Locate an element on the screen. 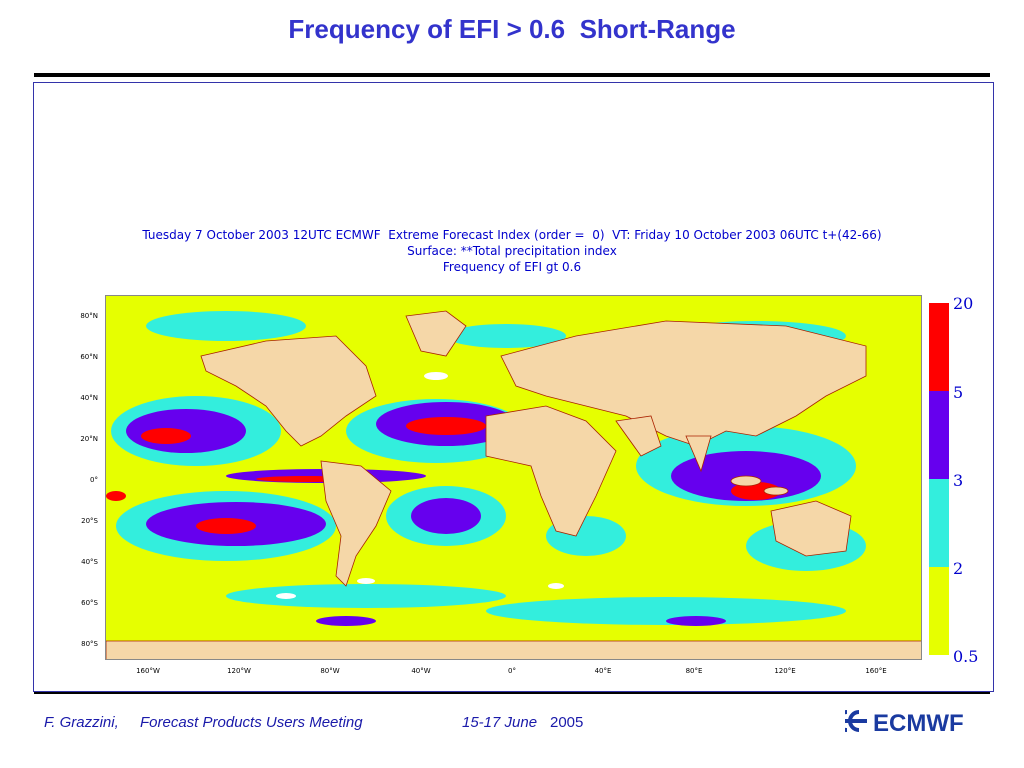  lat-label-20s: 20°S is located at coordinates (89, 521).